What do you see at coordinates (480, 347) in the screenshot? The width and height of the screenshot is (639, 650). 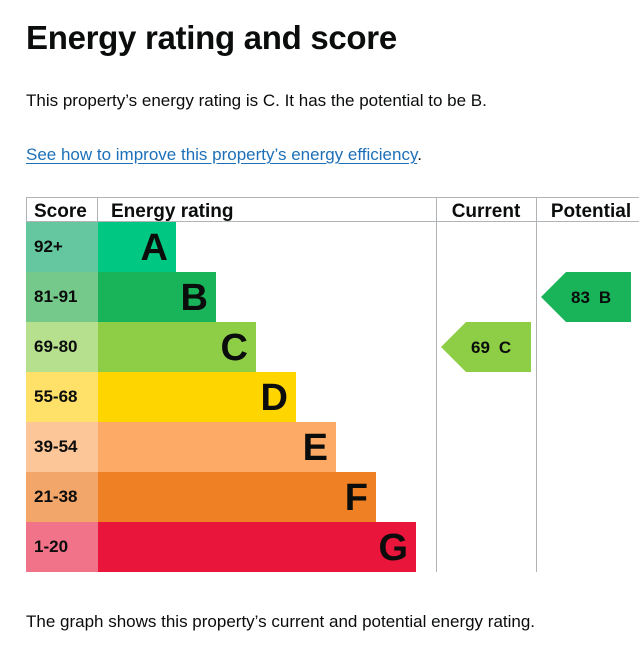 I see `current-rating-score: 69` at bounding box center [480, 347].